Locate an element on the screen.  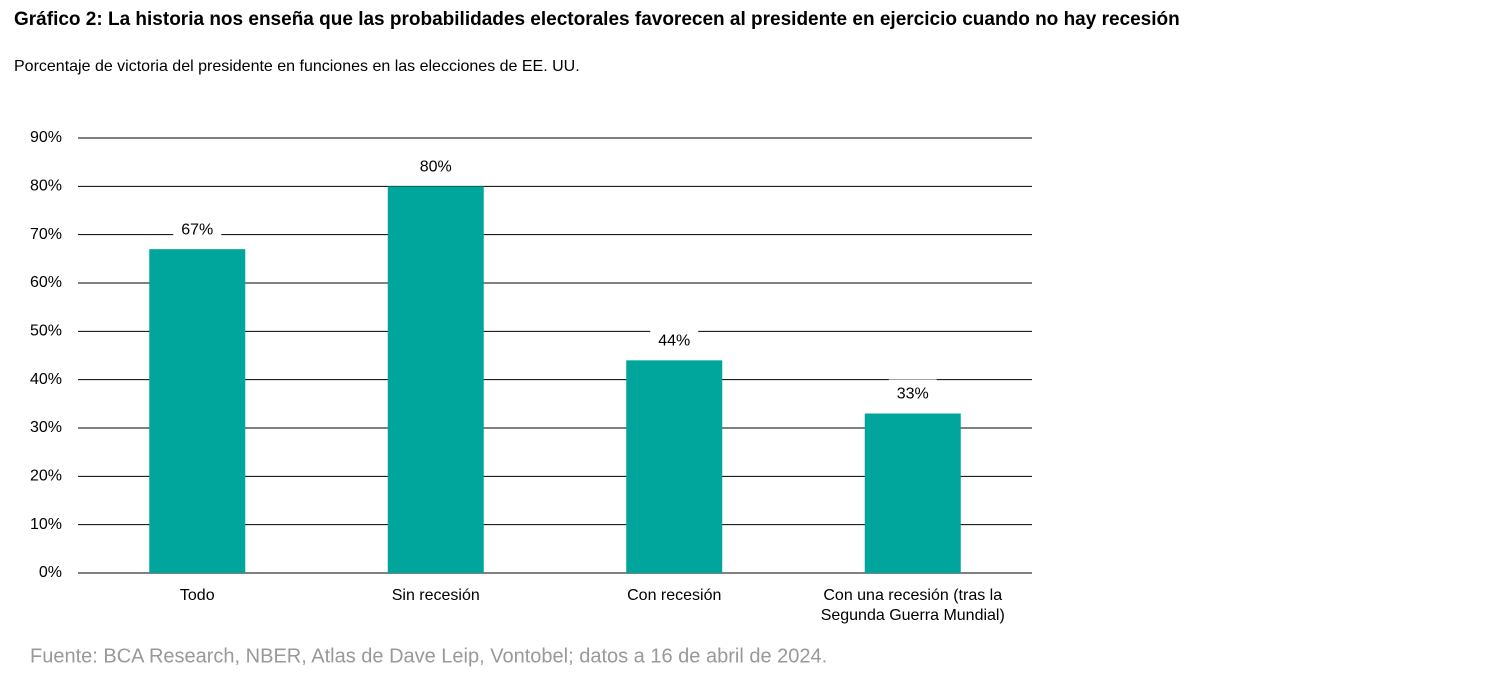
y-tick-label: 20% is located at coordinates (46, 476).